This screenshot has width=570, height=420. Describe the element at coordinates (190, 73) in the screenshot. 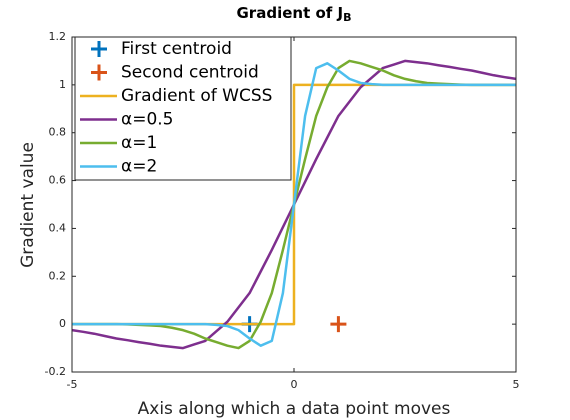

I see `legend-label: Second centroid` at that location.